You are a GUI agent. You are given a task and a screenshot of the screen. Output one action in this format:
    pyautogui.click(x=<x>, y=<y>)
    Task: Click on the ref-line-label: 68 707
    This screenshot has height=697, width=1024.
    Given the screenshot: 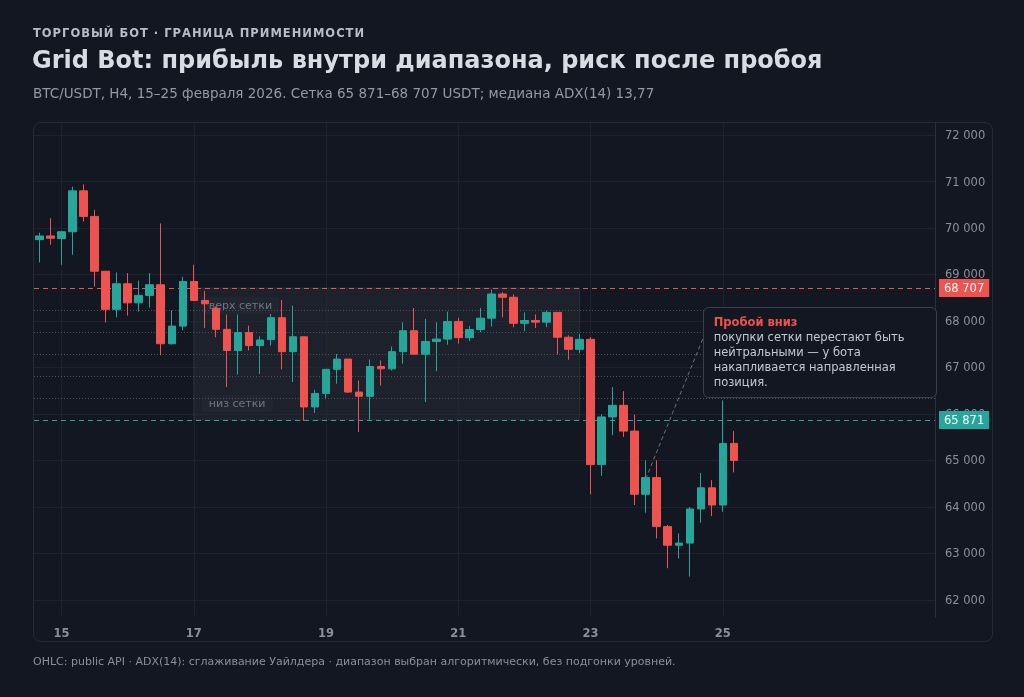 What is the action you would take?
    pyautogui.click(x=964, y=288)
    